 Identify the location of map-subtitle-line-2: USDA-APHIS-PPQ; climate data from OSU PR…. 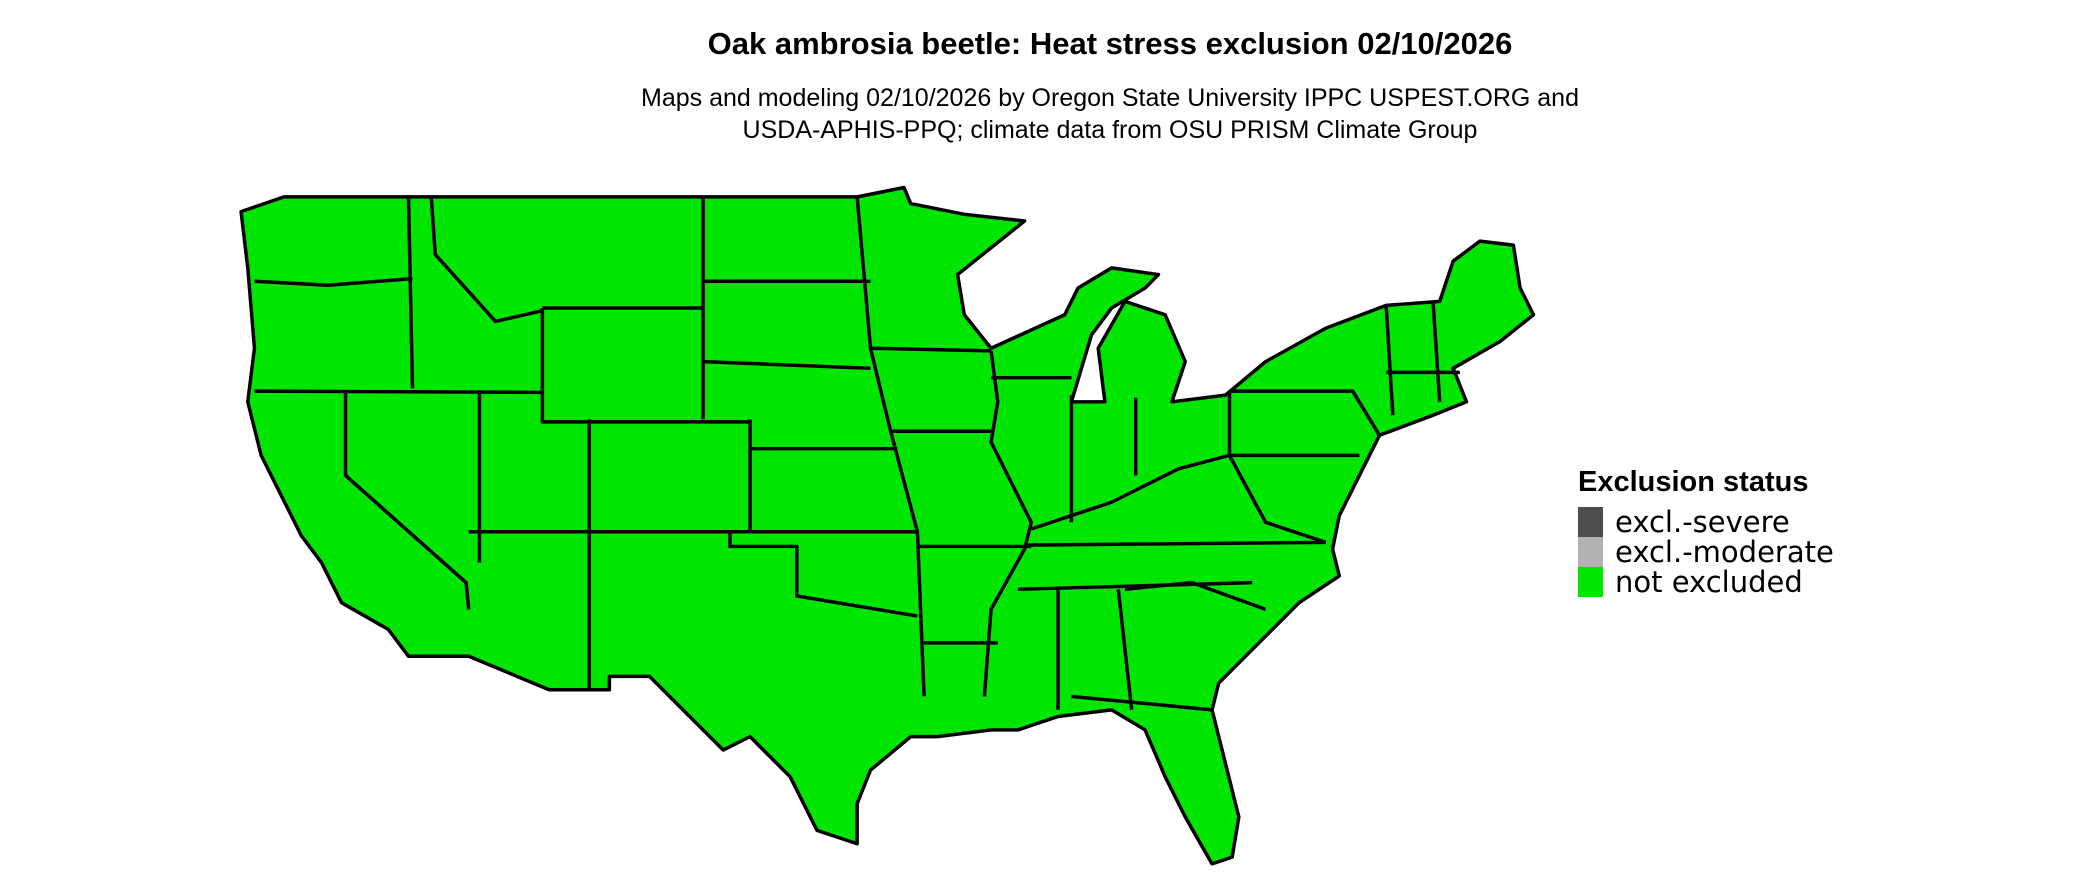
(1110, 130).